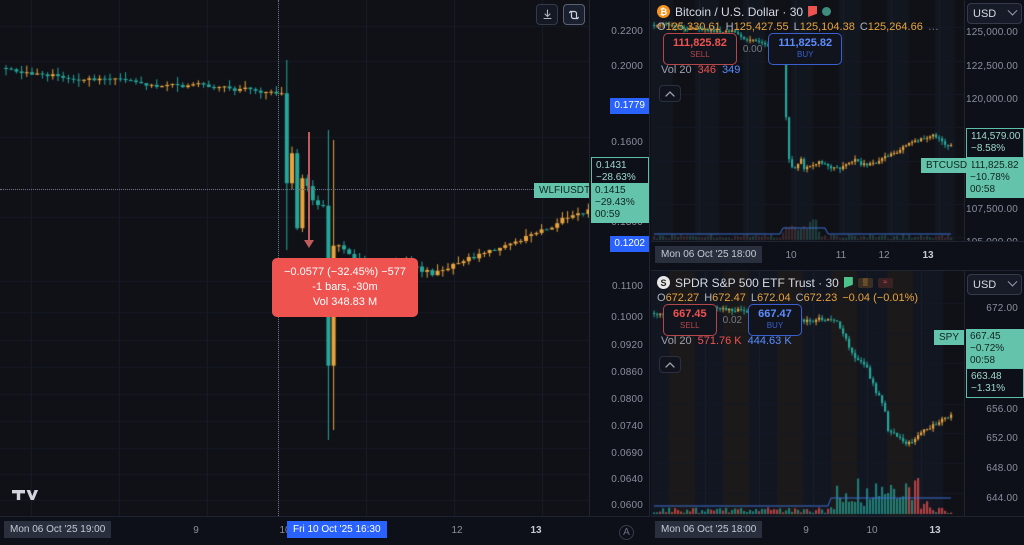 This screenshot has width=1024, height=545. What do you see at coordinates (726, 341) in the screenshot?
I see `spy-volume-row: Vol 20 571.76 K 444.63 K` at bounding box center [726, 341].